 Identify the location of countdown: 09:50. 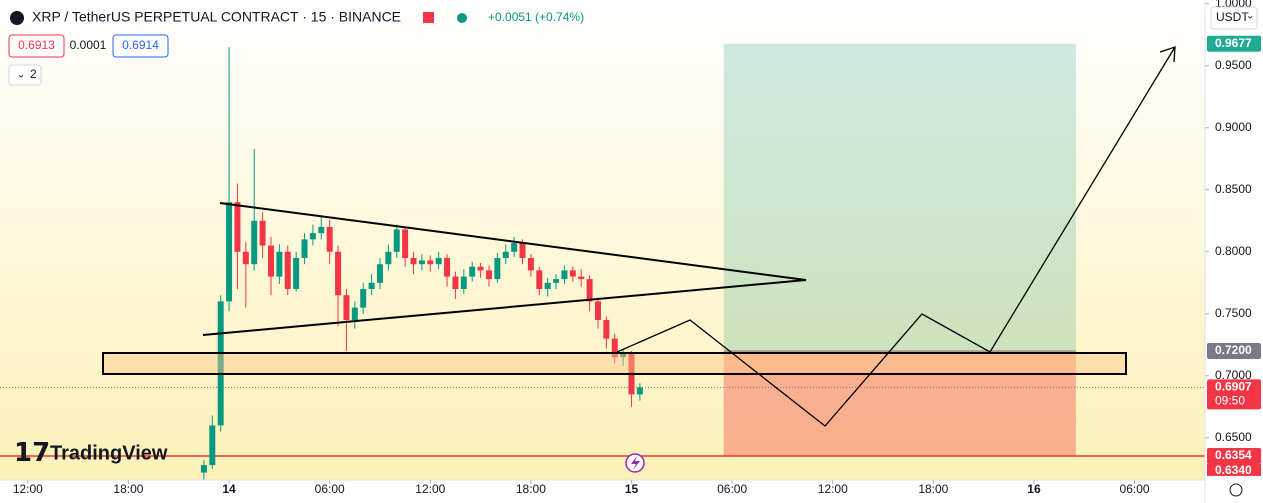
(1230, 401).